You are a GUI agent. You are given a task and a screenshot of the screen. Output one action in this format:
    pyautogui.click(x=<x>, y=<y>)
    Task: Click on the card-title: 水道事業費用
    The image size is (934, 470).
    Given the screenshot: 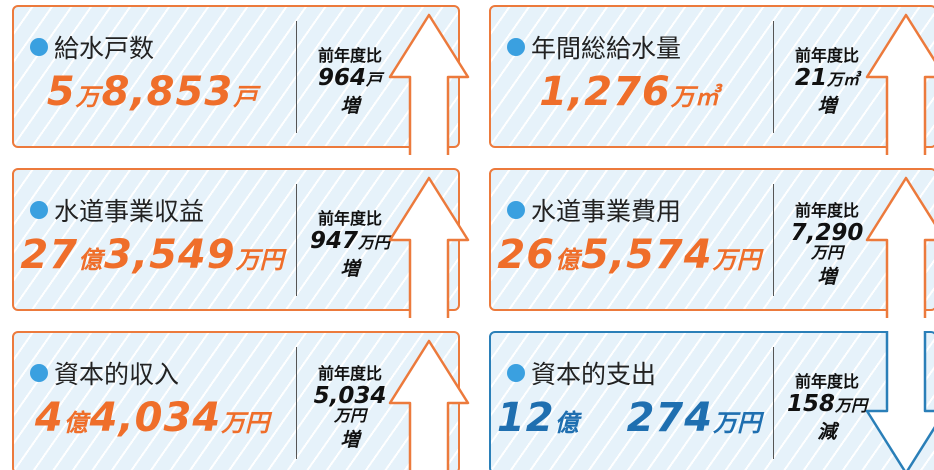 What is the action you would take?
    pyautogui.click(x=594, y=210)
    